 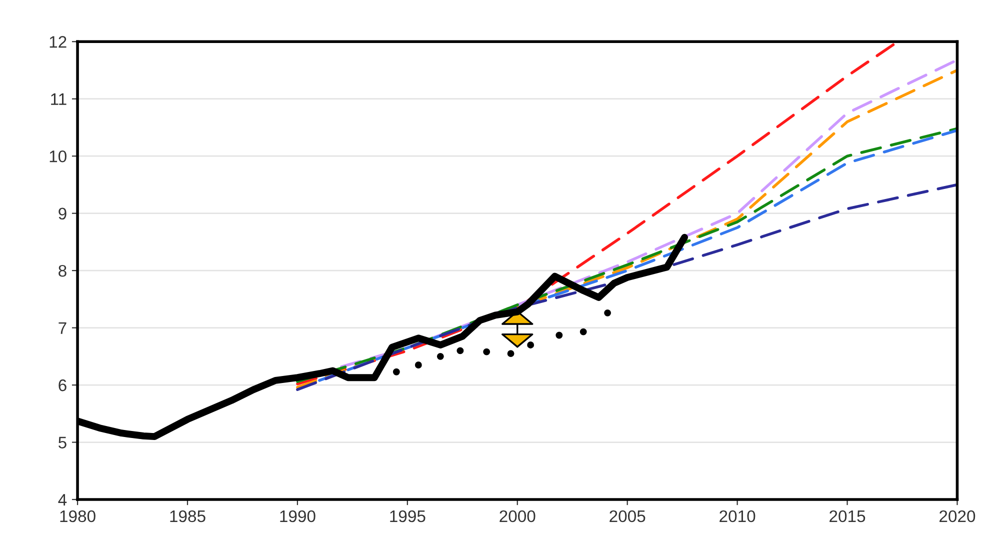 I want to click on y-tick-label: 7, so click(x=62, y=328).